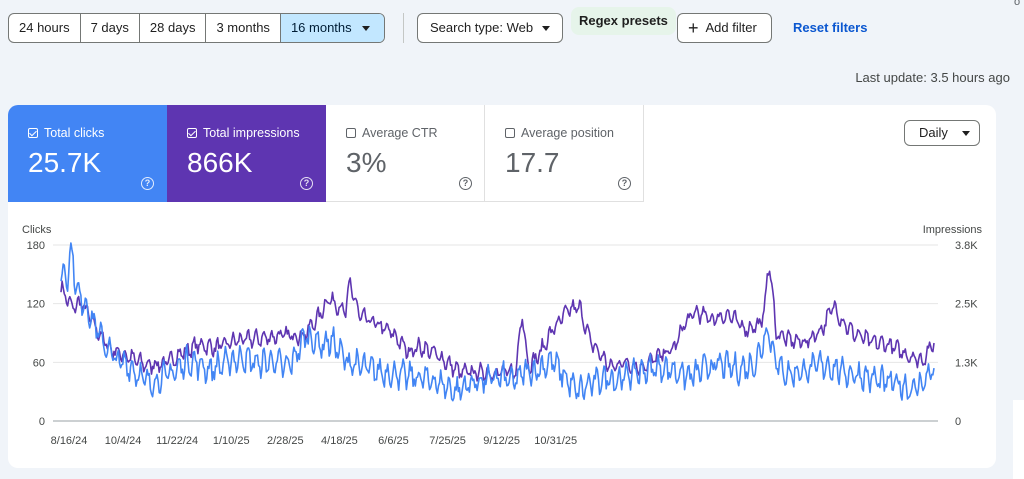 The width and height of the screenshot is (1024, 479). What do you see at coordinates (400, 133) in the screenshot?
I see `metric-ctr-label: Average CTR` at bounding box center [400, 133].